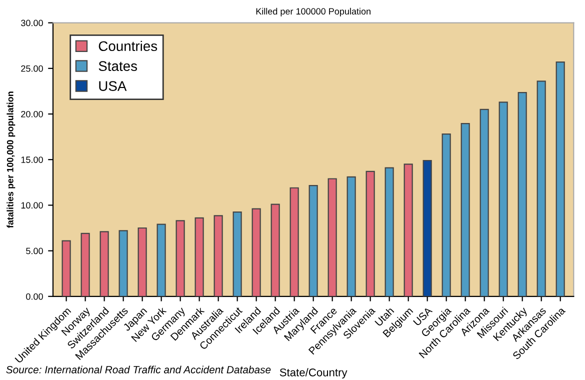 The height and width of the screenshot is (380, 585). Describe the element at coordinates (34, 251) in the screenshot. I see `y-tick-label: 5.00` at that location.